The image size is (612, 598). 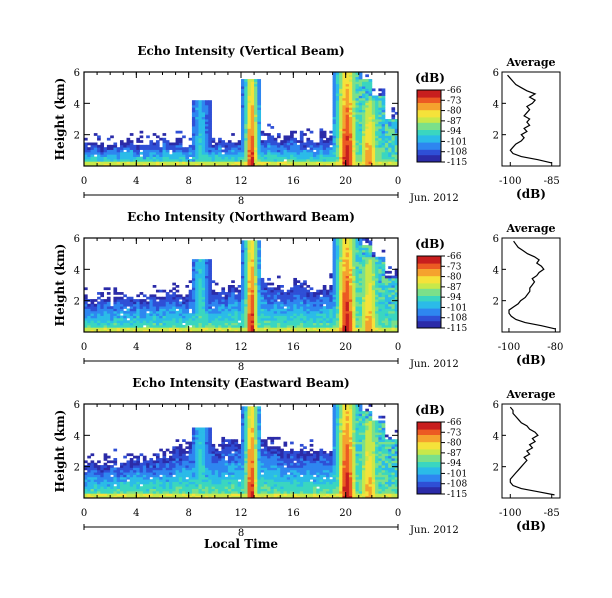 I want to click on date-label: Jun. 2012, so click(x=434, y=198).